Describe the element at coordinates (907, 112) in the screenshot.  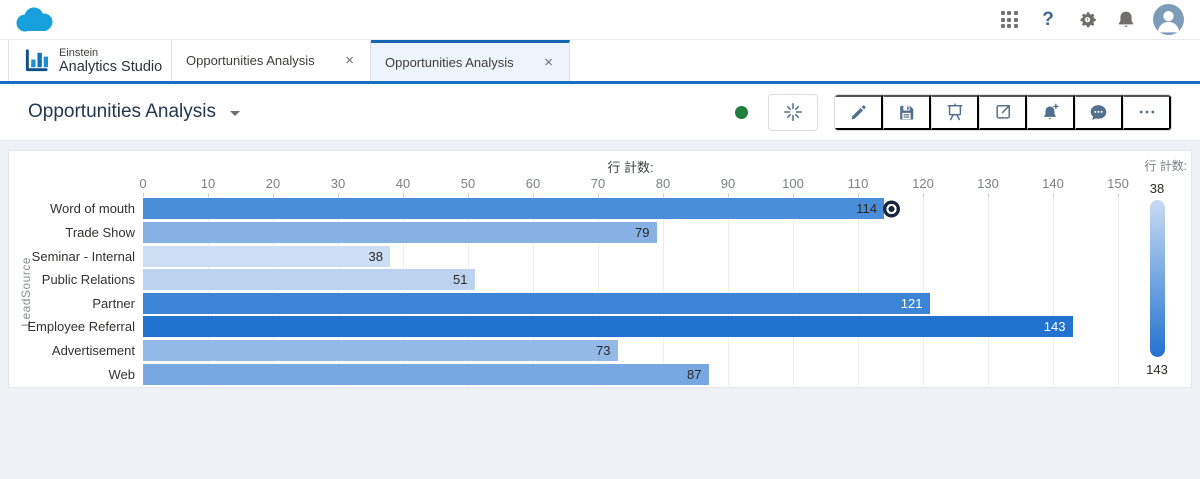
I see `save-button` at that location.